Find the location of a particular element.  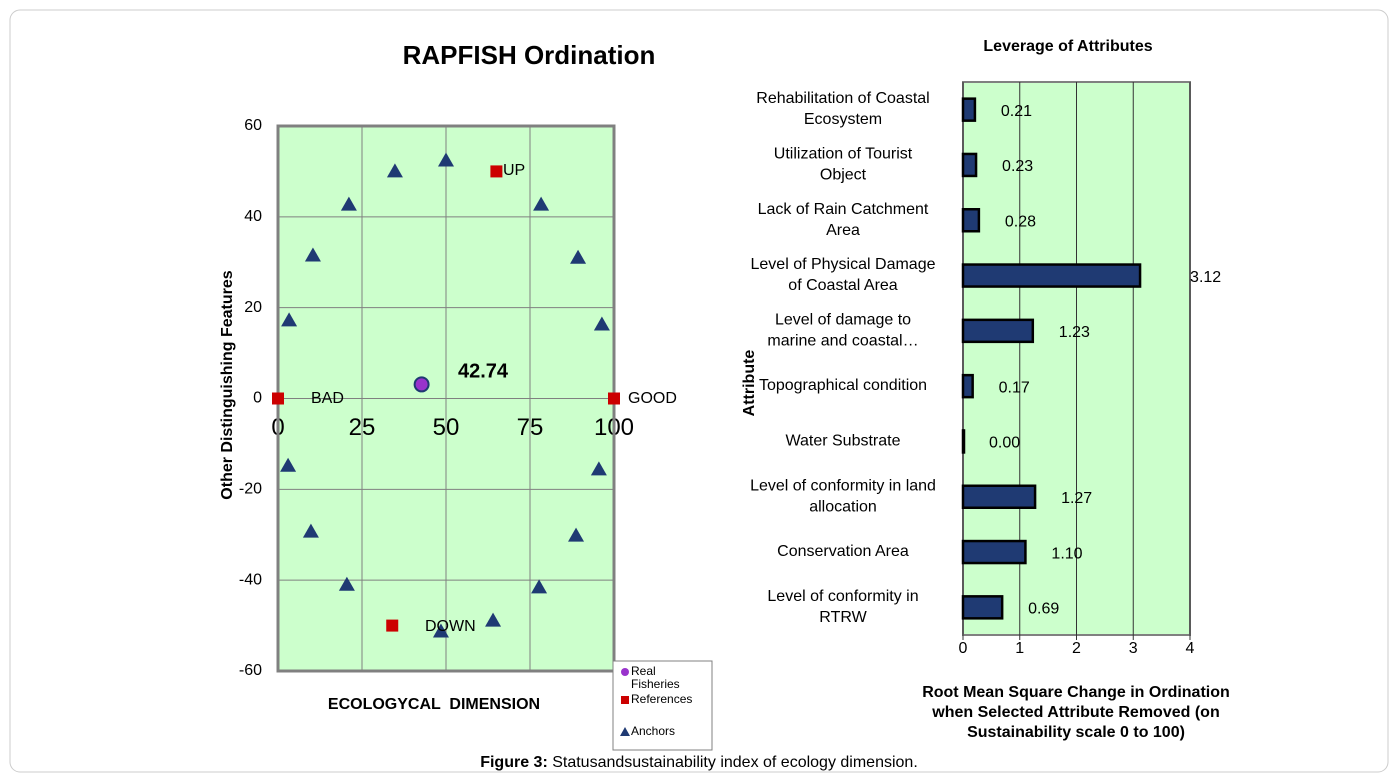

value-label: 0.28 is located at coordinates (1020, 221).